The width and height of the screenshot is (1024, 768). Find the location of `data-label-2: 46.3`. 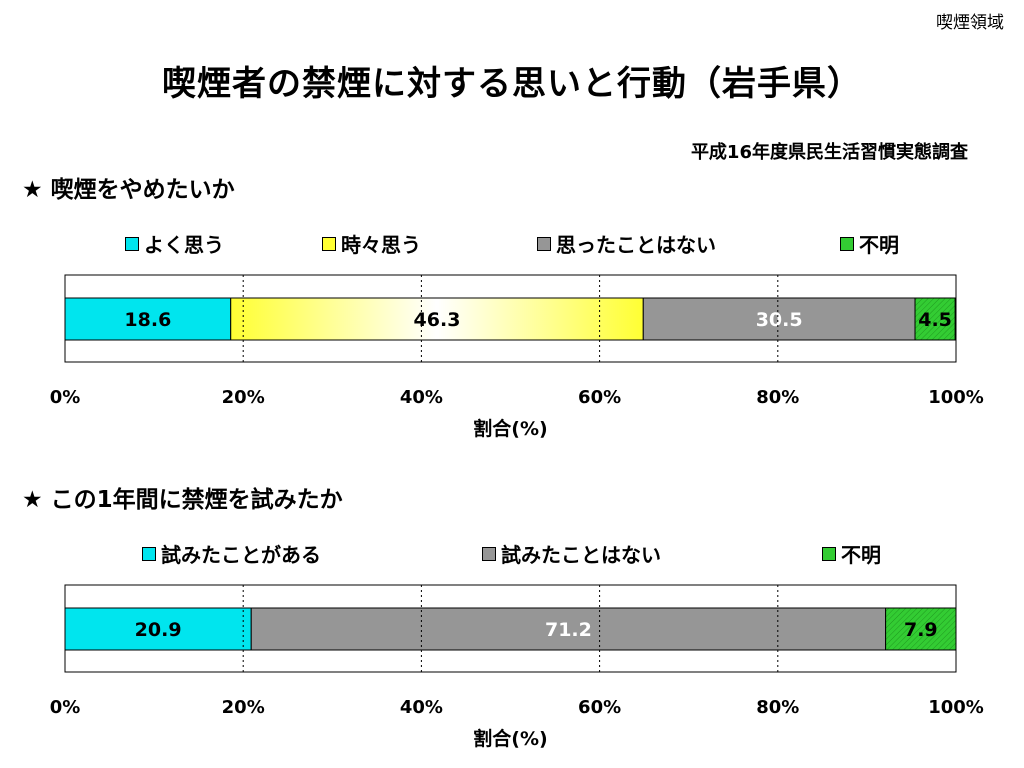

data-label-2: 46.3 is located at coordinates (437, 320).